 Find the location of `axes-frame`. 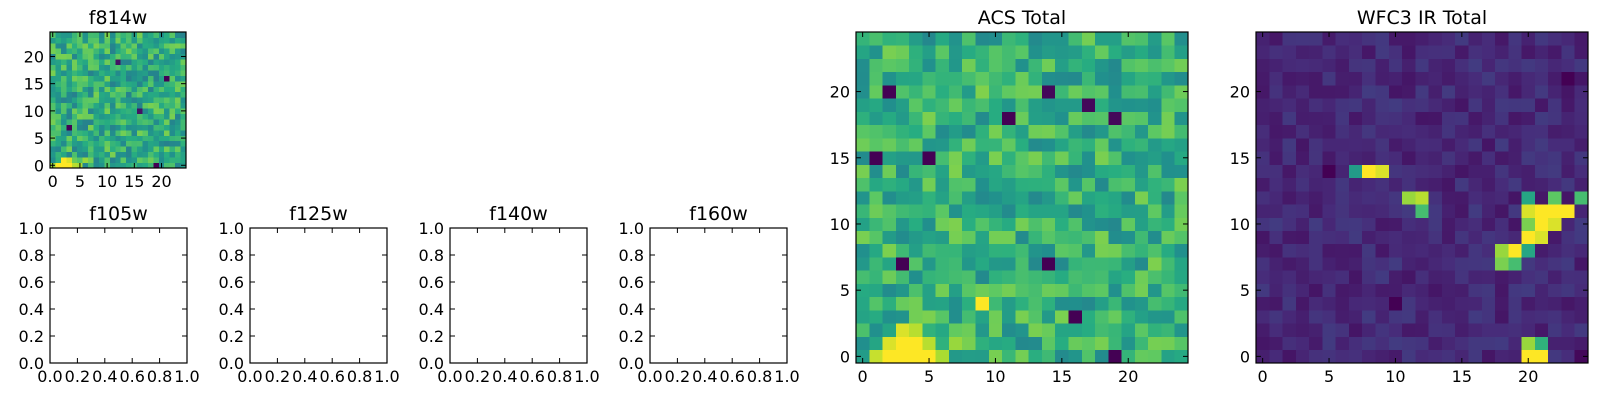

axes-frame is located at coordinates (718, 295).